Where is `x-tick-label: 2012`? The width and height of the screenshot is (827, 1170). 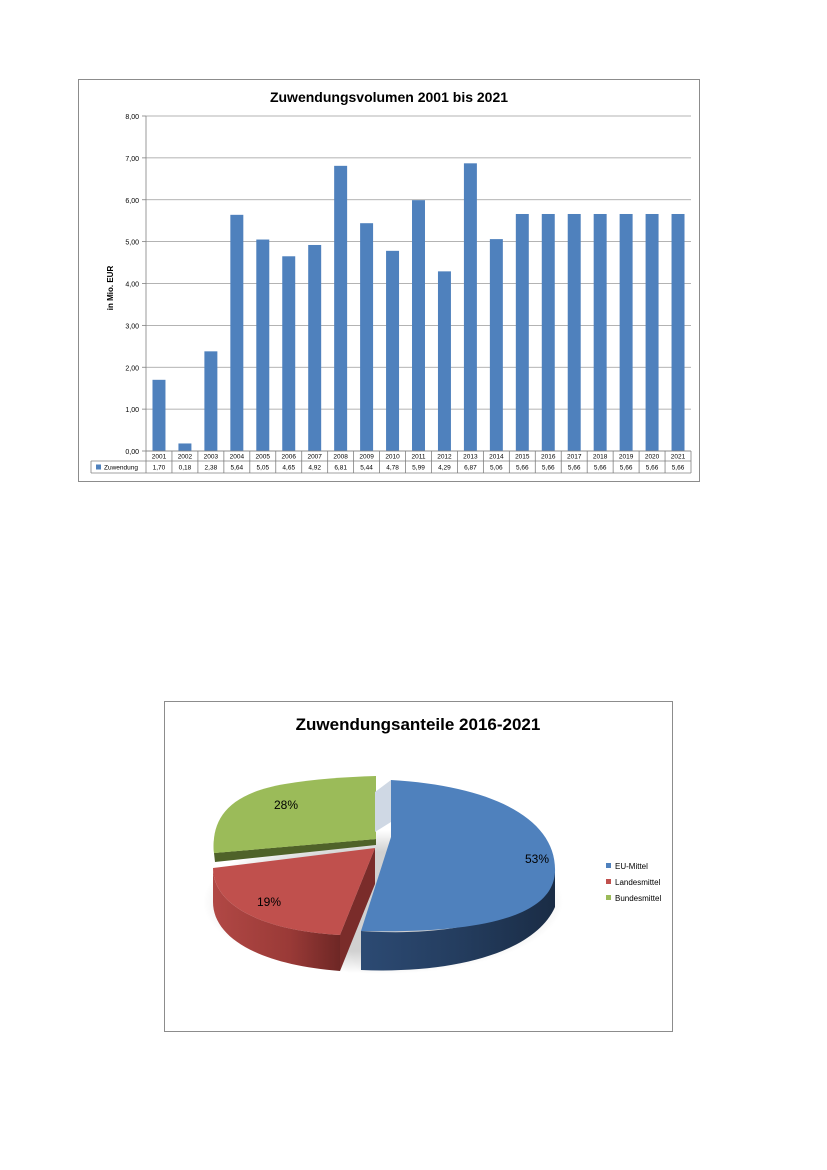
x-tick-label: 2012 is located at coordinates (444, 457).